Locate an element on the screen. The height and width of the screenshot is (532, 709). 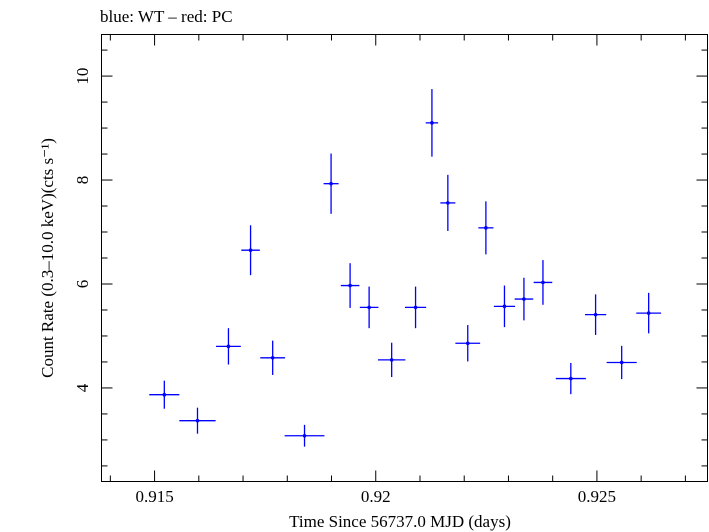
y-tick-label: 6 is located at coordinates (82, 284).